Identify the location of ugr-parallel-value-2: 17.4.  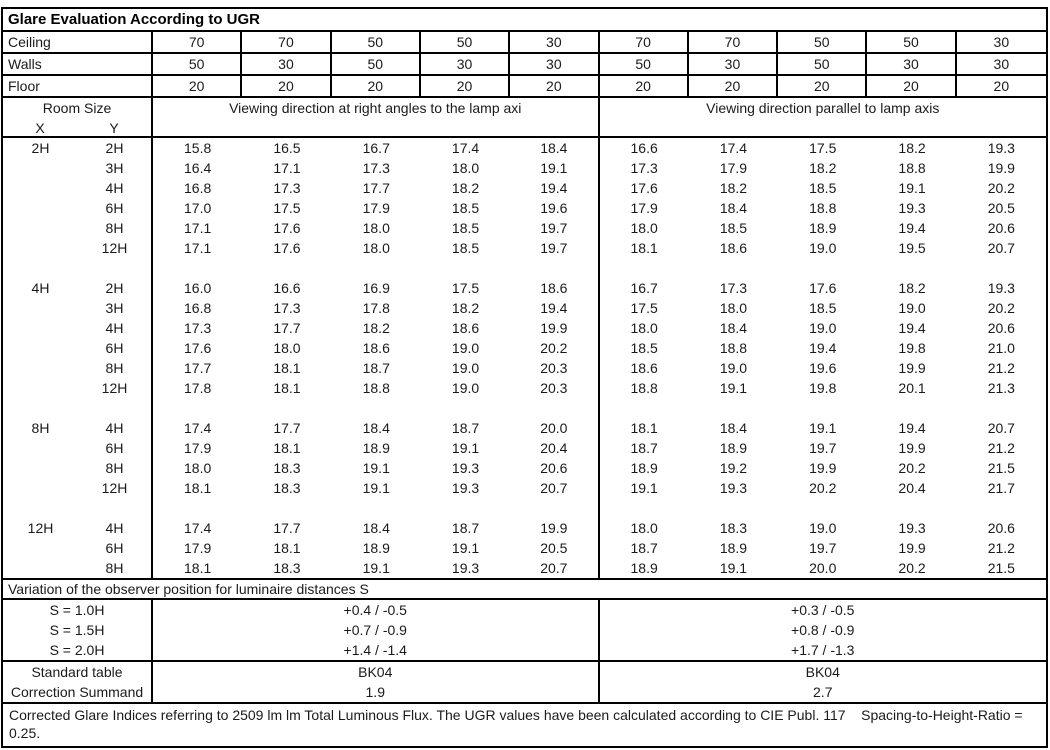
(733, 148).